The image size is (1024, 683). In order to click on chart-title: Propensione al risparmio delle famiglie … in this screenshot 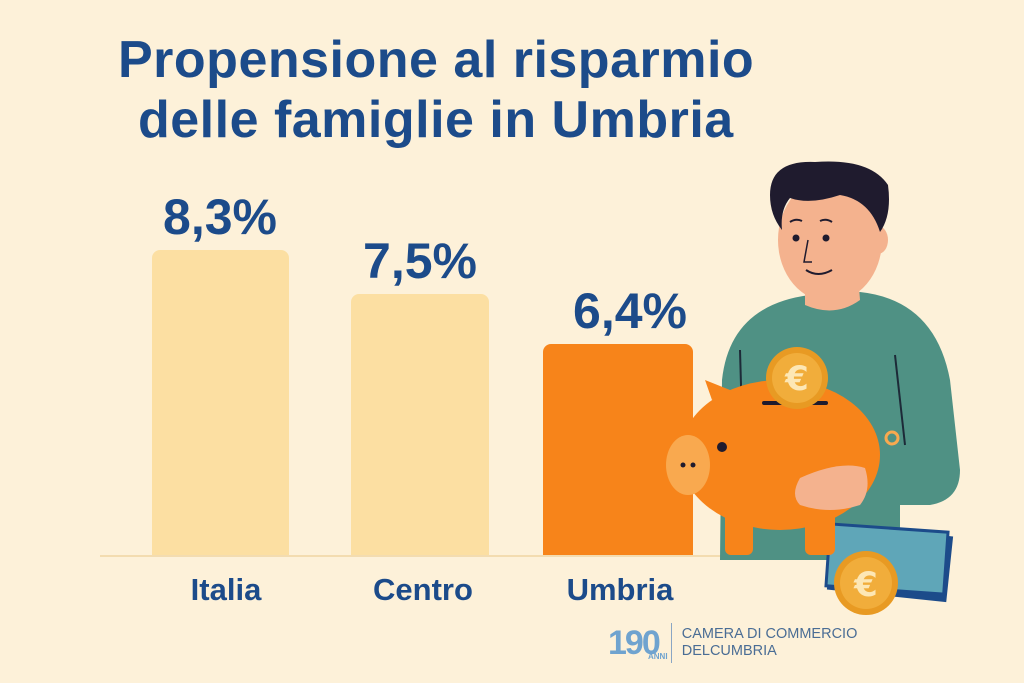, I will do `click(498, 90)`.